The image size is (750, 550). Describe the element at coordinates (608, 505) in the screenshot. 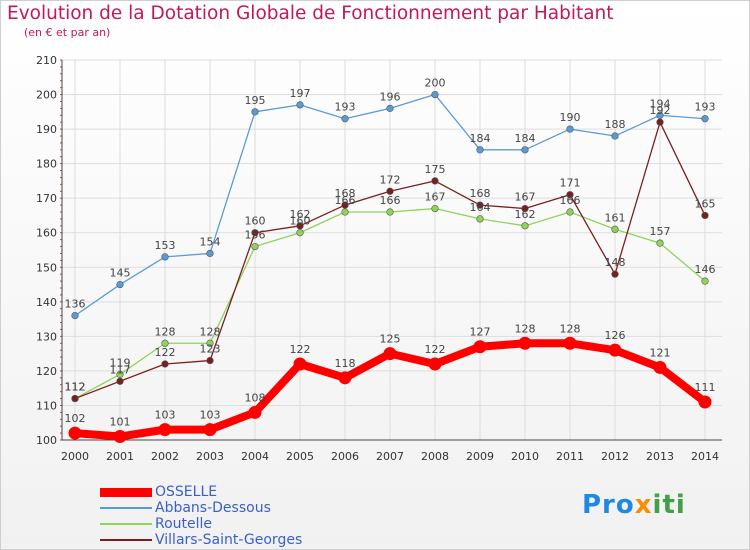

I see `logo-part-1: Pro` at that location.